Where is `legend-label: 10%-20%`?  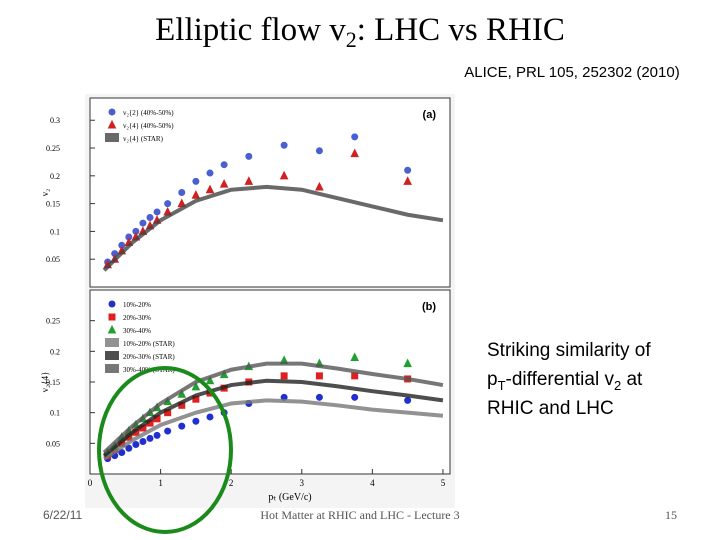 legend-label: 10%-20% is located at coordinates (137, 305).